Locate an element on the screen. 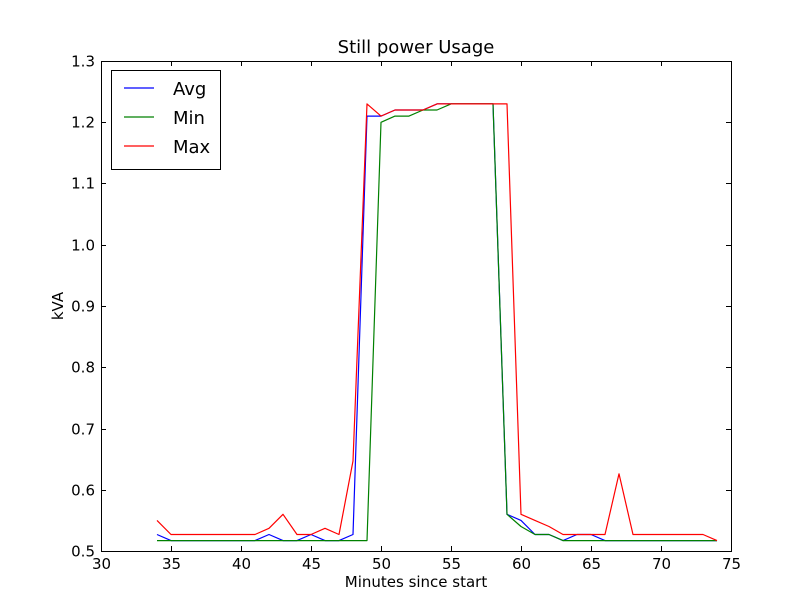 The width and height of the screenshot is (812, 612). x-tick-label: 40 is located at coordinates (241, 564).